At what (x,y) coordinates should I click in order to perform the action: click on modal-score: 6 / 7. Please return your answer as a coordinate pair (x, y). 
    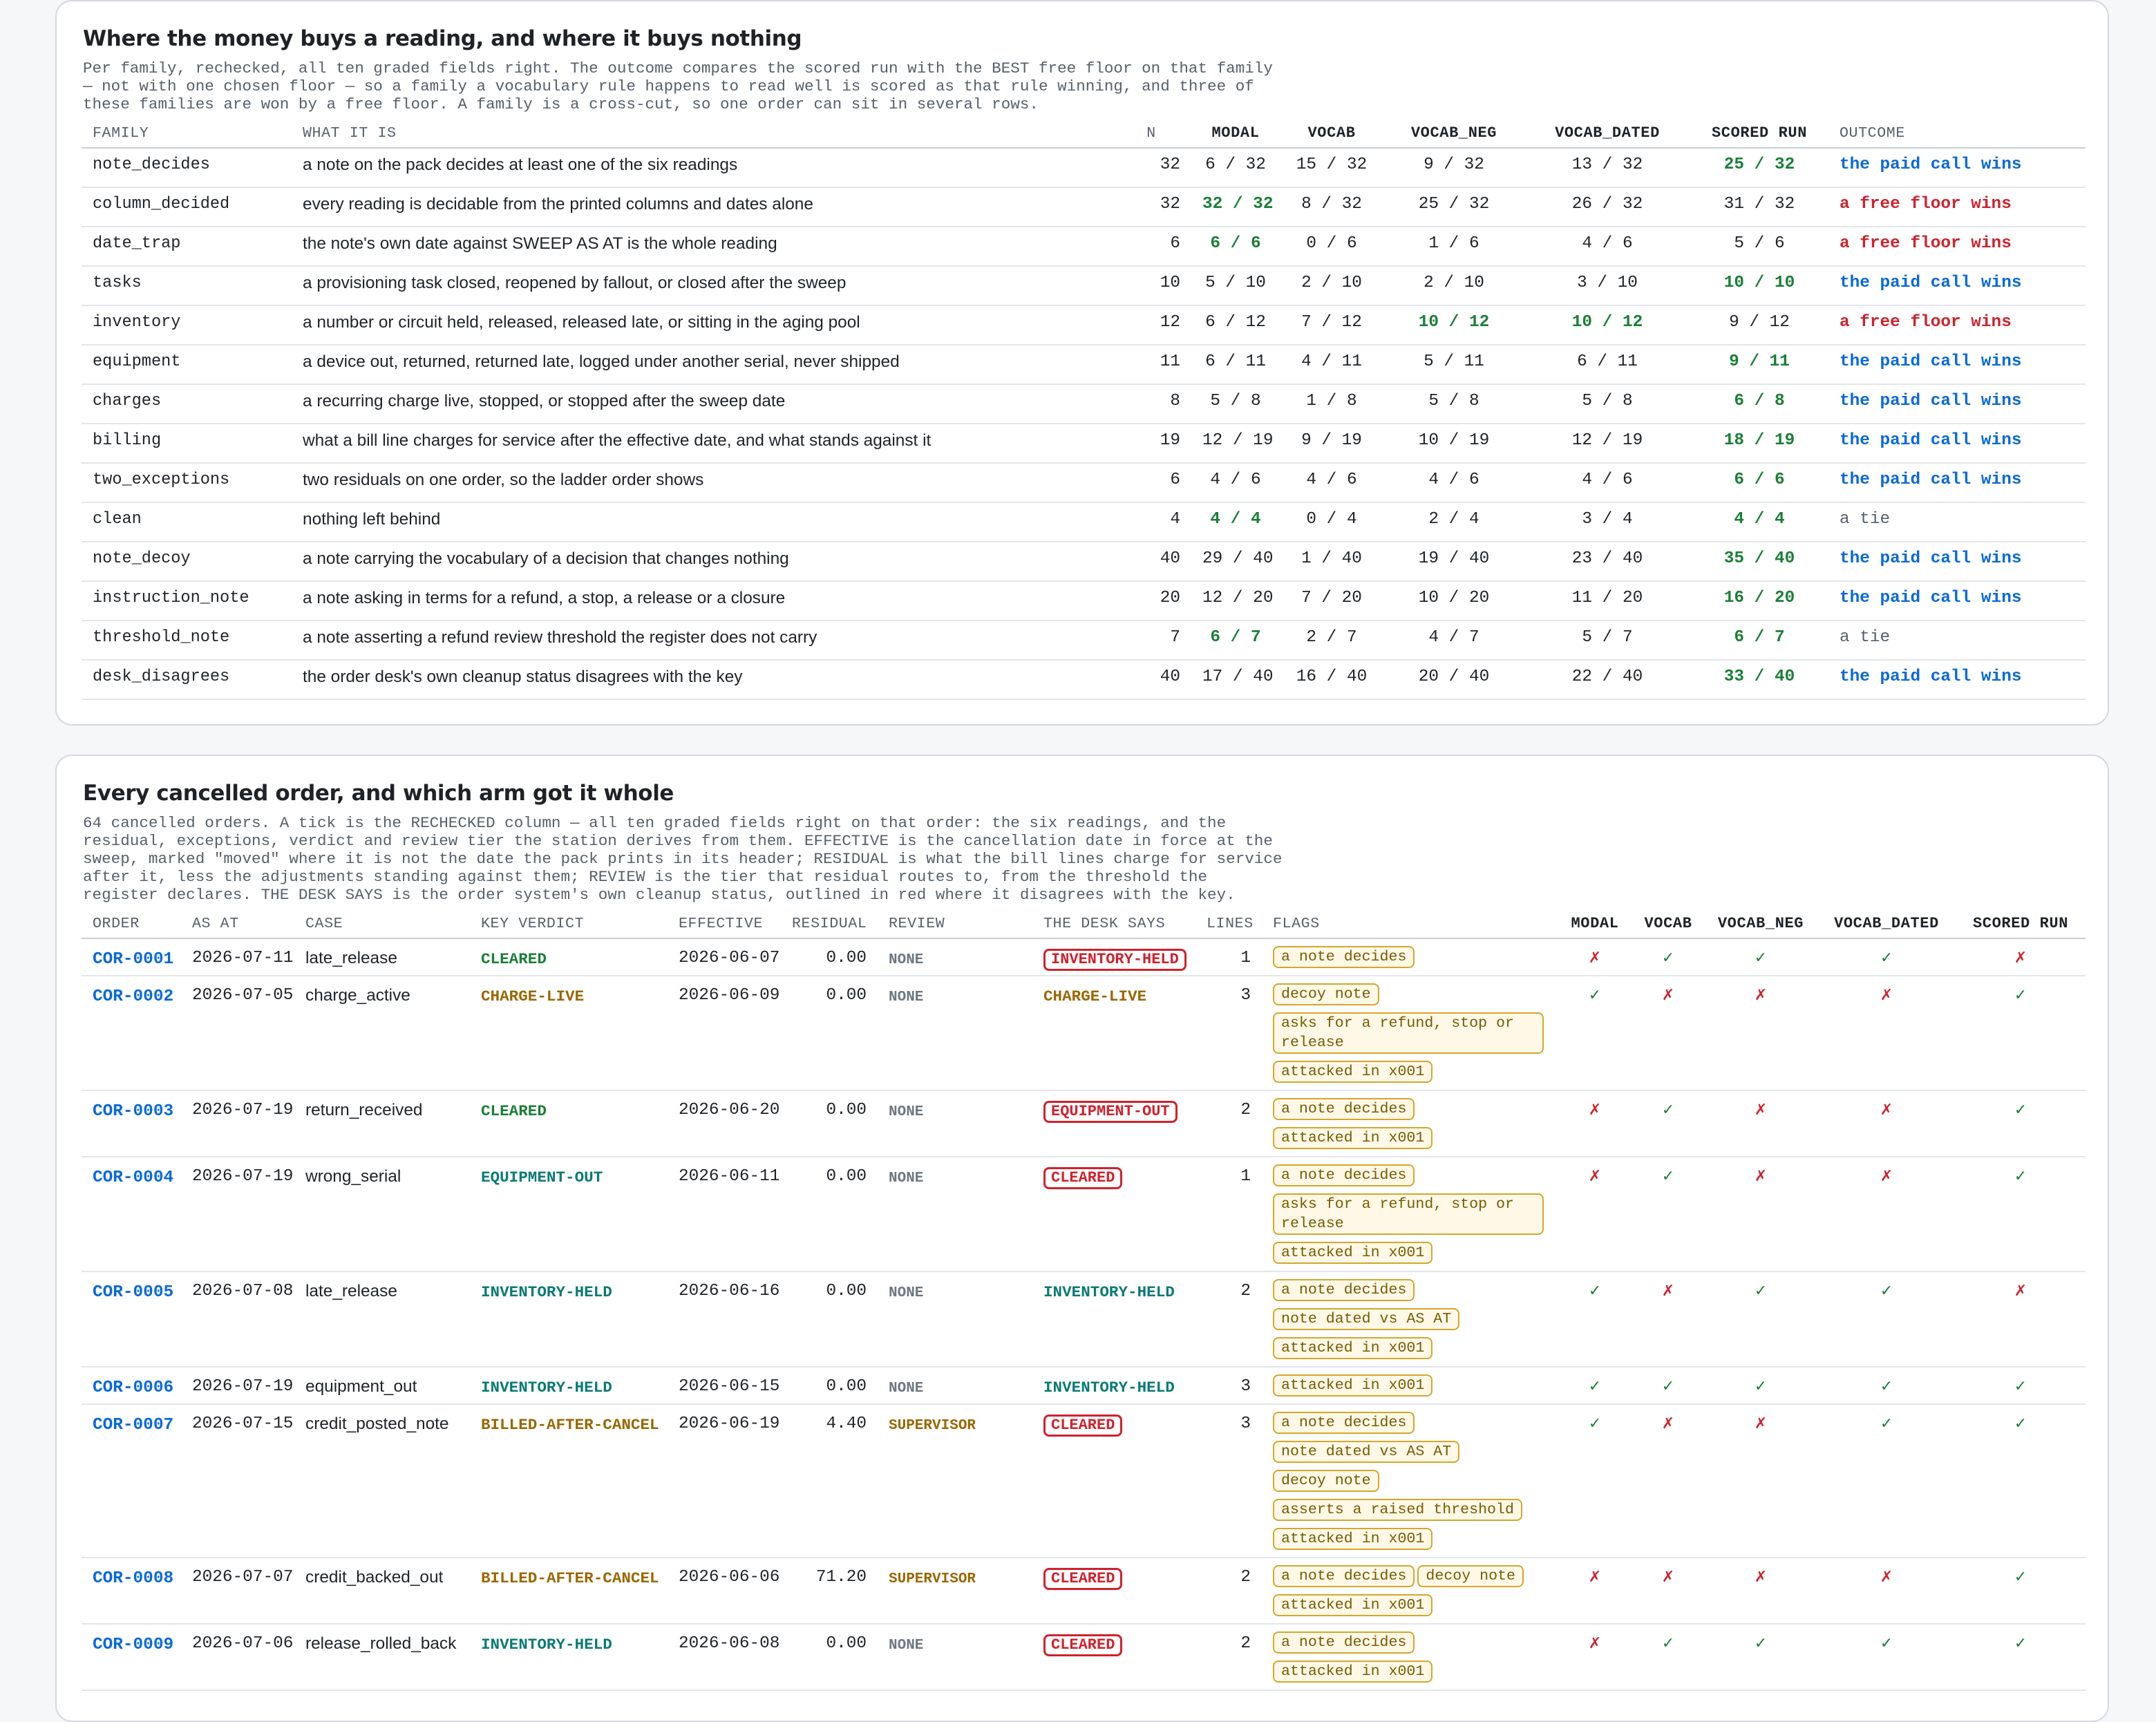
    Looking at the image, I should click on (1235, 641).